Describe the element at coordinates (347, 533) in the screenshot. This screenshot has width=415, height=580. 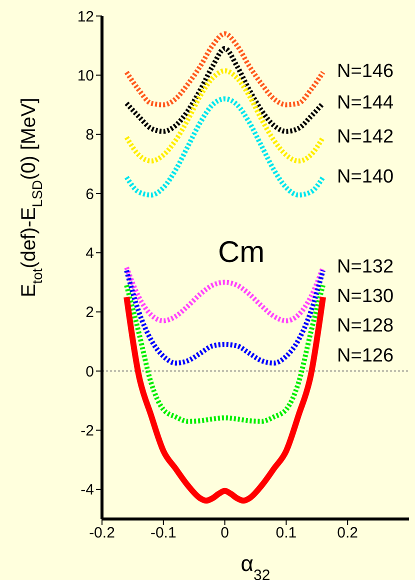
I see `x-tick-label: 0.2` at that location.